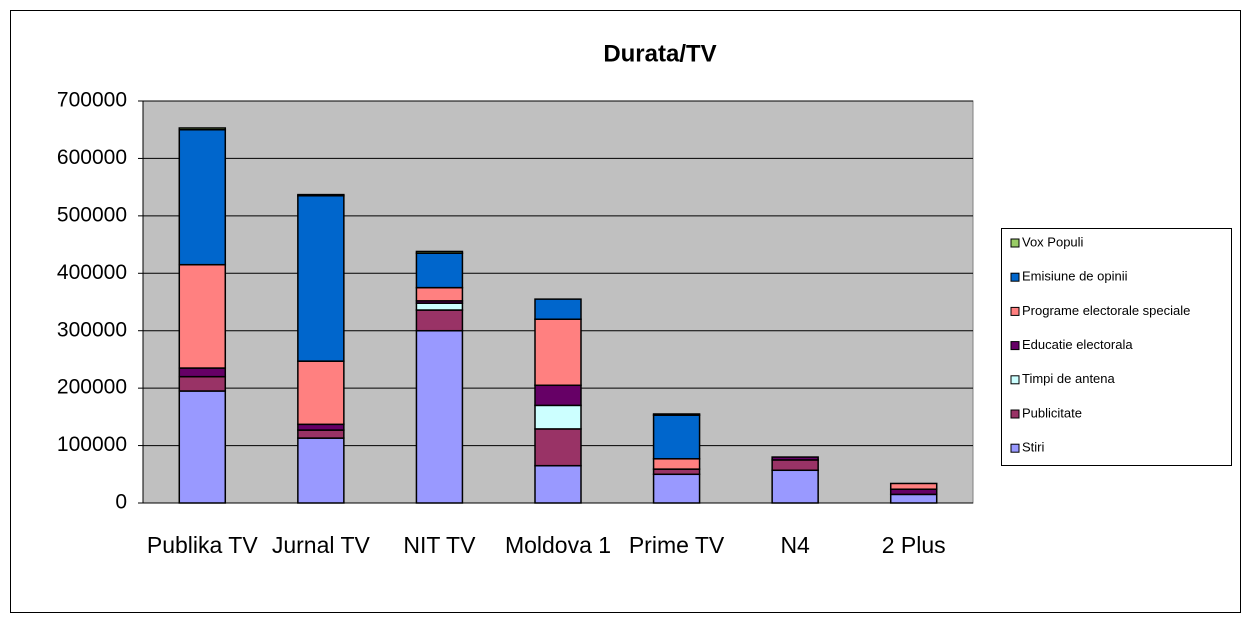 The image size is (1242, 619). What do you see at coordinates (914, 545) in the screenshot?
I see `x-tick-label: 2 Plus` at bounding box center [914, 545].